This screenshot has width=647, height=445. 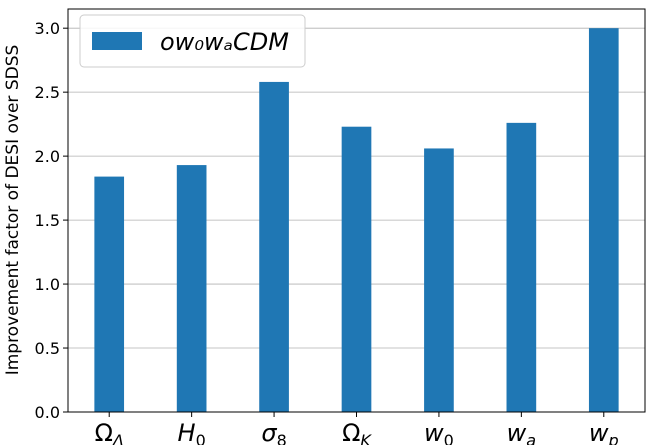 I want to click on x-tick-label: σ8, so click(x=273, y=432).